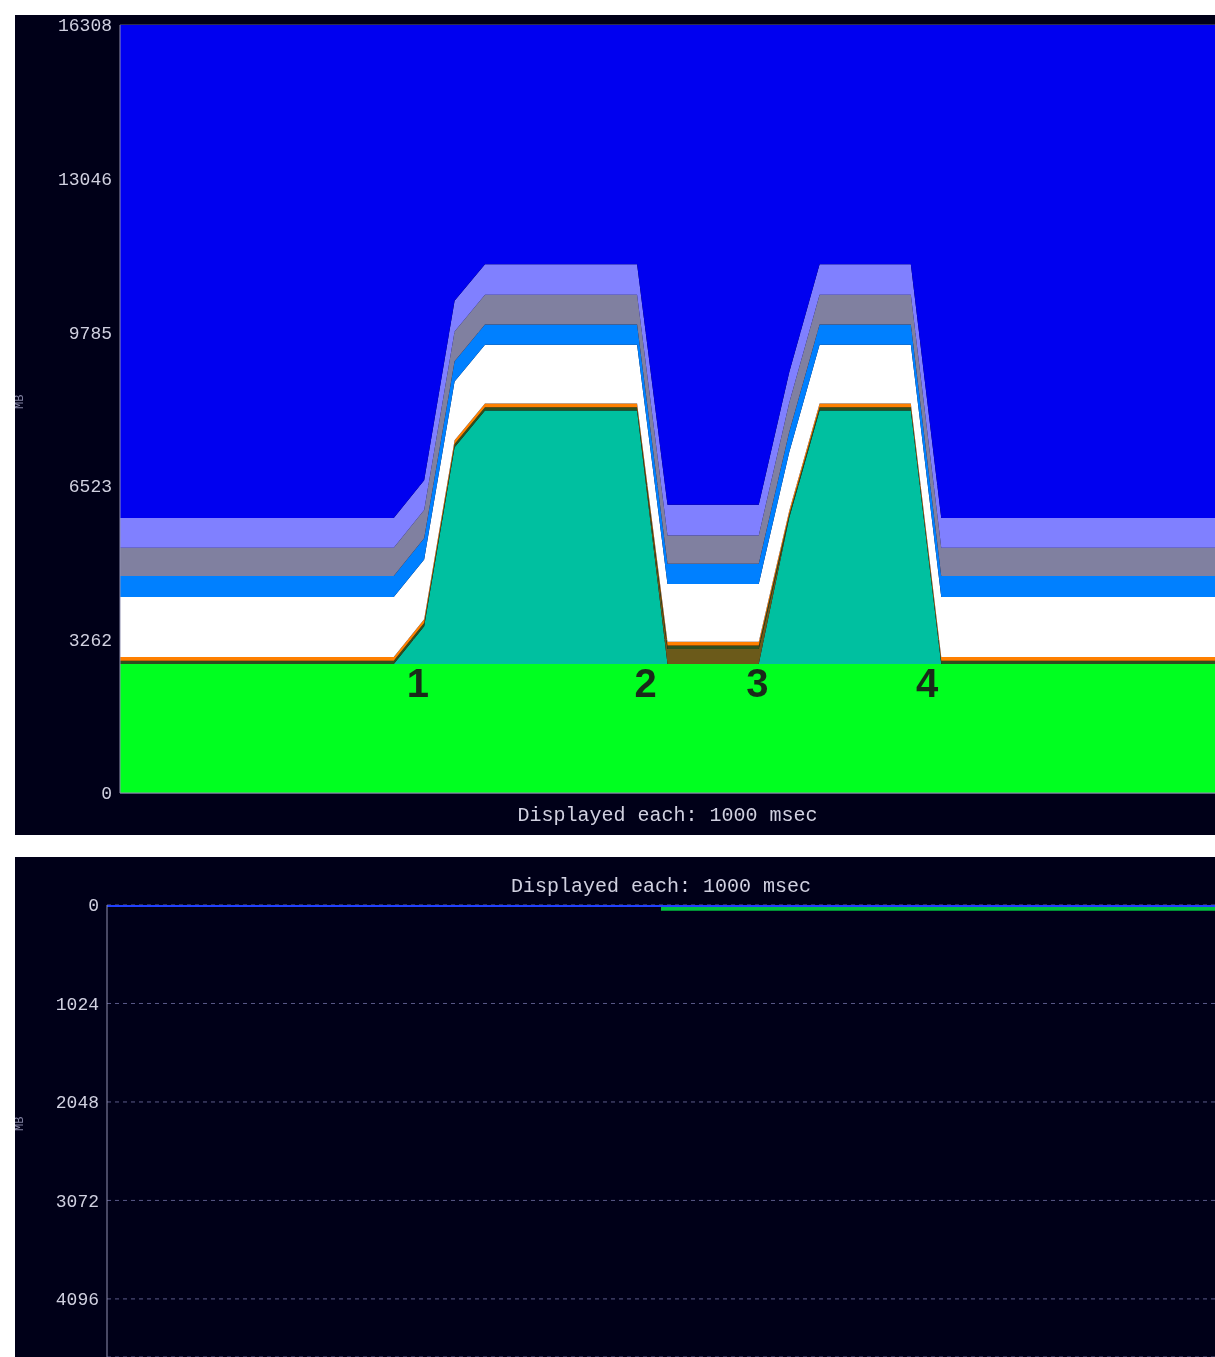  Describe the element at coordinates (84, 180) in the screenshot. I see `y-tick-label: 13046` at that location.